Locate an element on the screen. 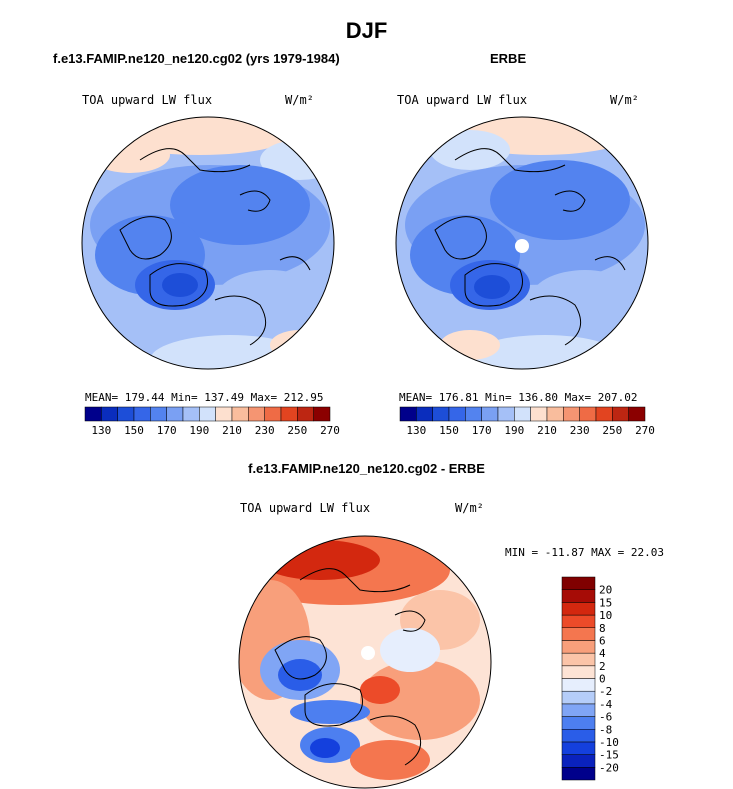 The height and width of the screenshot is (789, 733). panel2-colorbar-tick-label: 130 is located at coordinates (416, 430).